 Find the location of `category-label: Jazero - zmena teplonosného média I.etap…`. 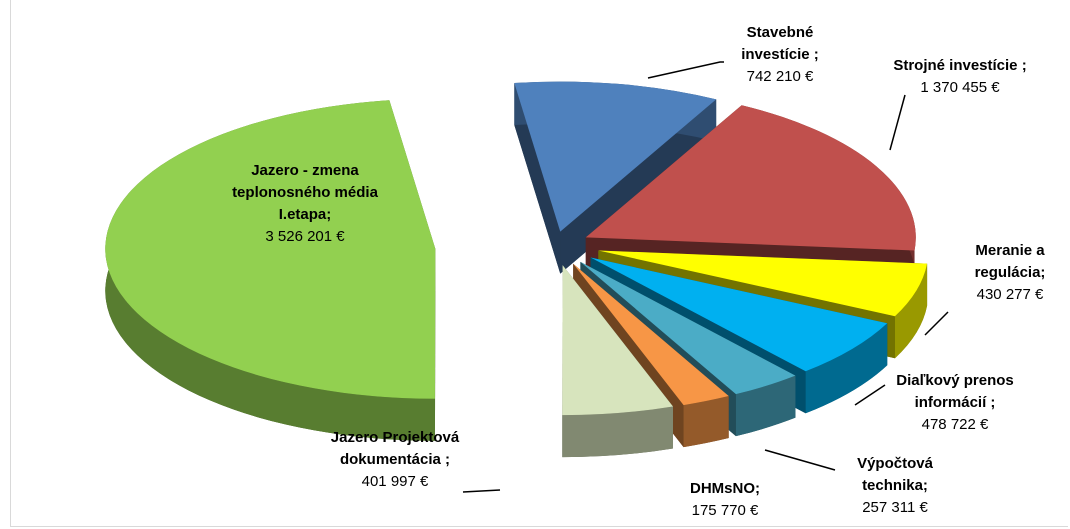

category-label: Jazero - zmena teplonosného média I.etap… is located at coordinates (305, 192).